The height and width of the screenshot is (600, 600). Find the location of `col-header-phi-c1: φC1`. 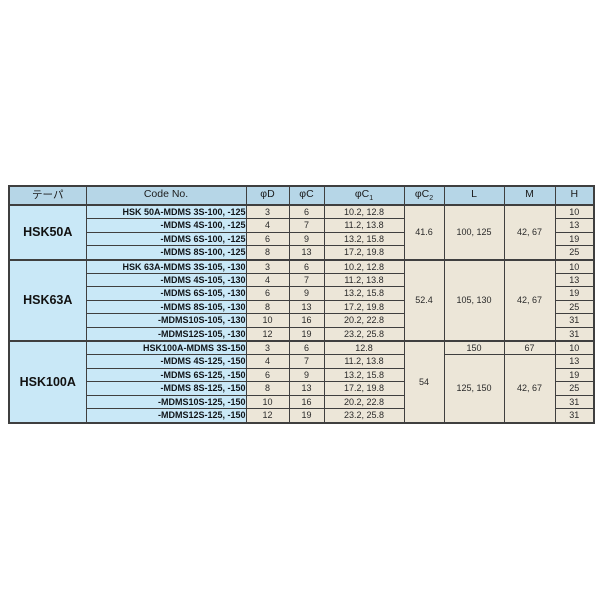

col-header-phi-c1: φC1 is located at coordinates (364, 195).